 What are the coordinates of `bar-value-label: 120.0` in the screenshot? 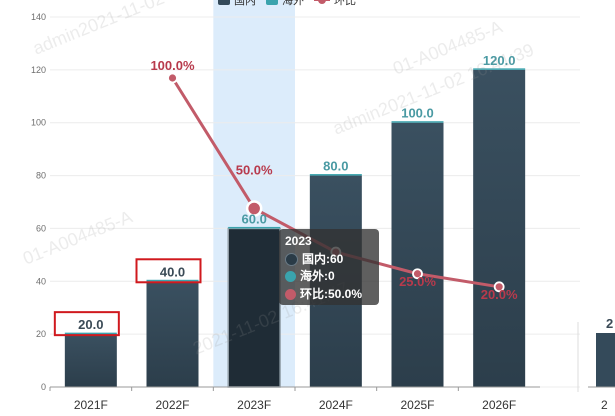 It's located at (499, 60).